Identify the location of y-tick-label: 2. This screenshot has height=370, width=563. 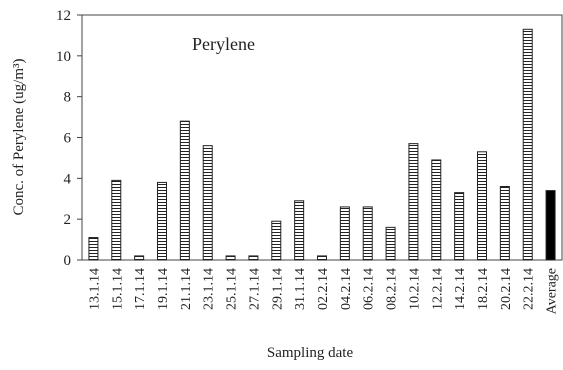
(68, 220).